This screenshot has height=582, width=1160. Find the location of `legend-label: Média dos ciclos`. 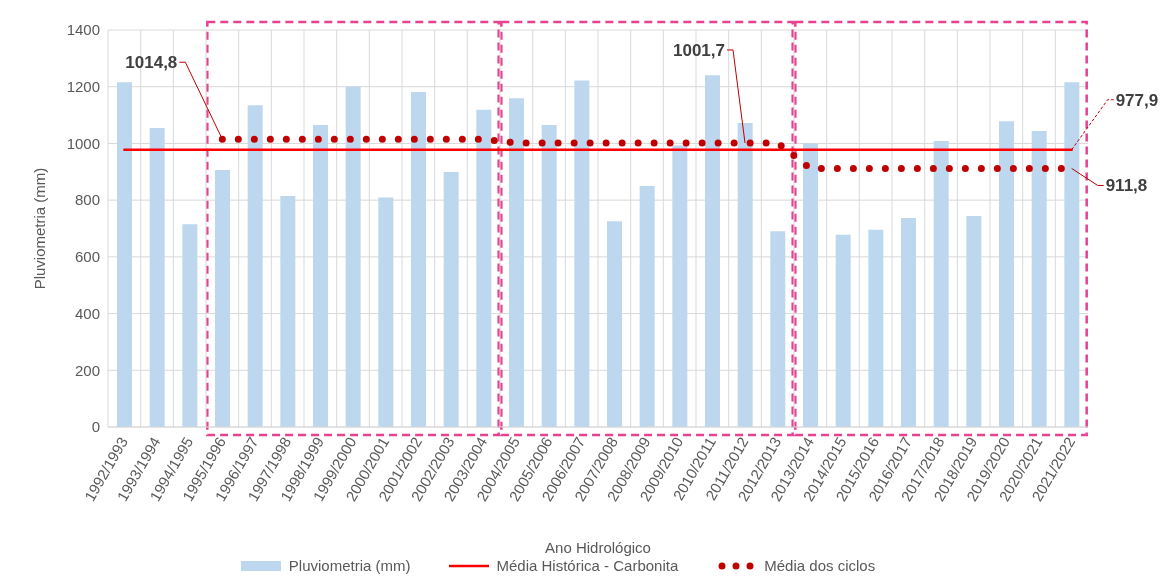

legend-label: Média dos ciclos is located at coordinates (820, 565).